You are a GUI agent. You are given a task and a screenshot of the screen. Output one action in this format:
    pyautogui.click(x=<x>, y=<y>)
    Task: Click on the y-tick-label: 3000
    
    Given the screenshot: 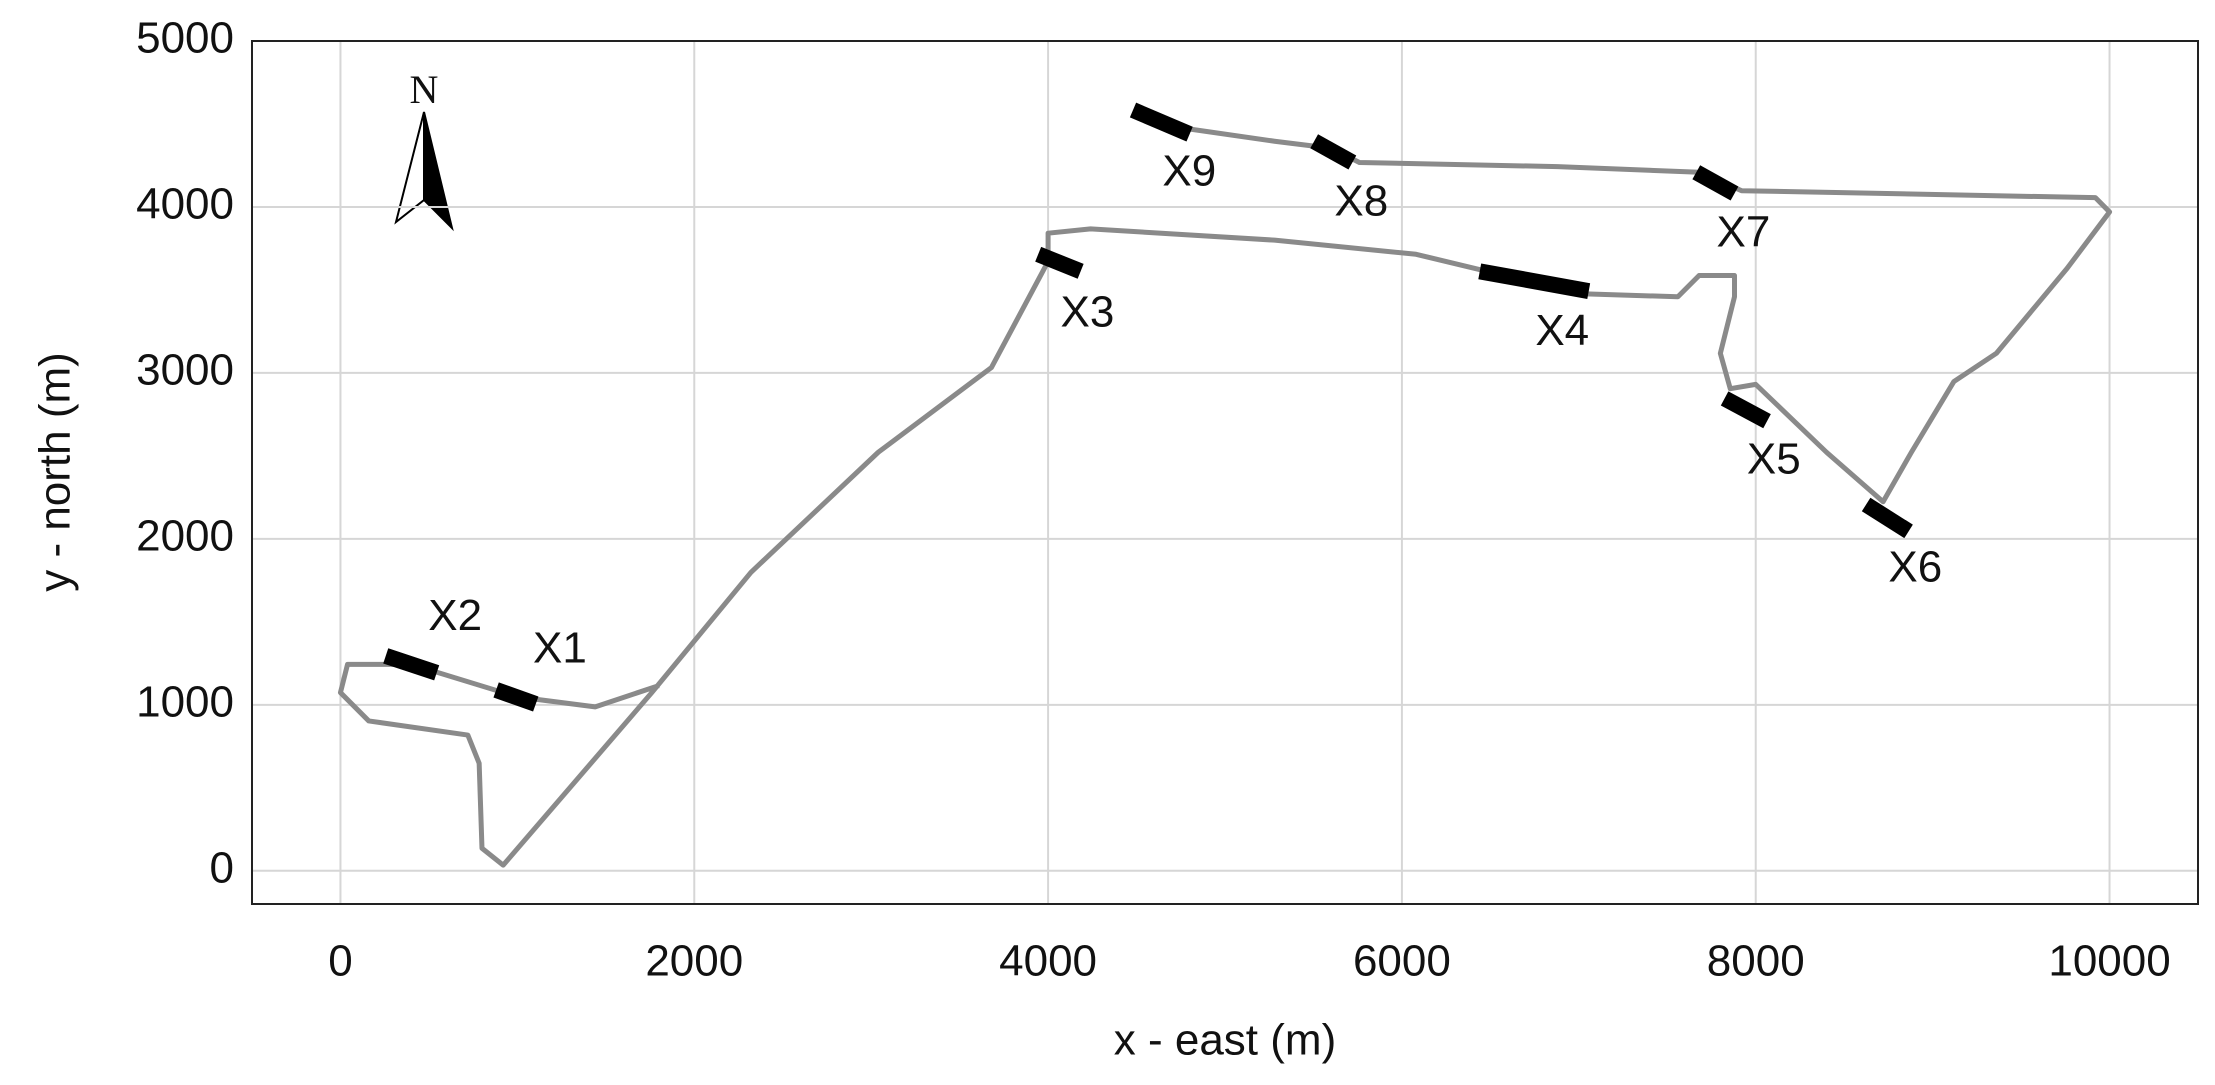 What is the action you would take?
    pyautogui.click(x=185, y=370)
    